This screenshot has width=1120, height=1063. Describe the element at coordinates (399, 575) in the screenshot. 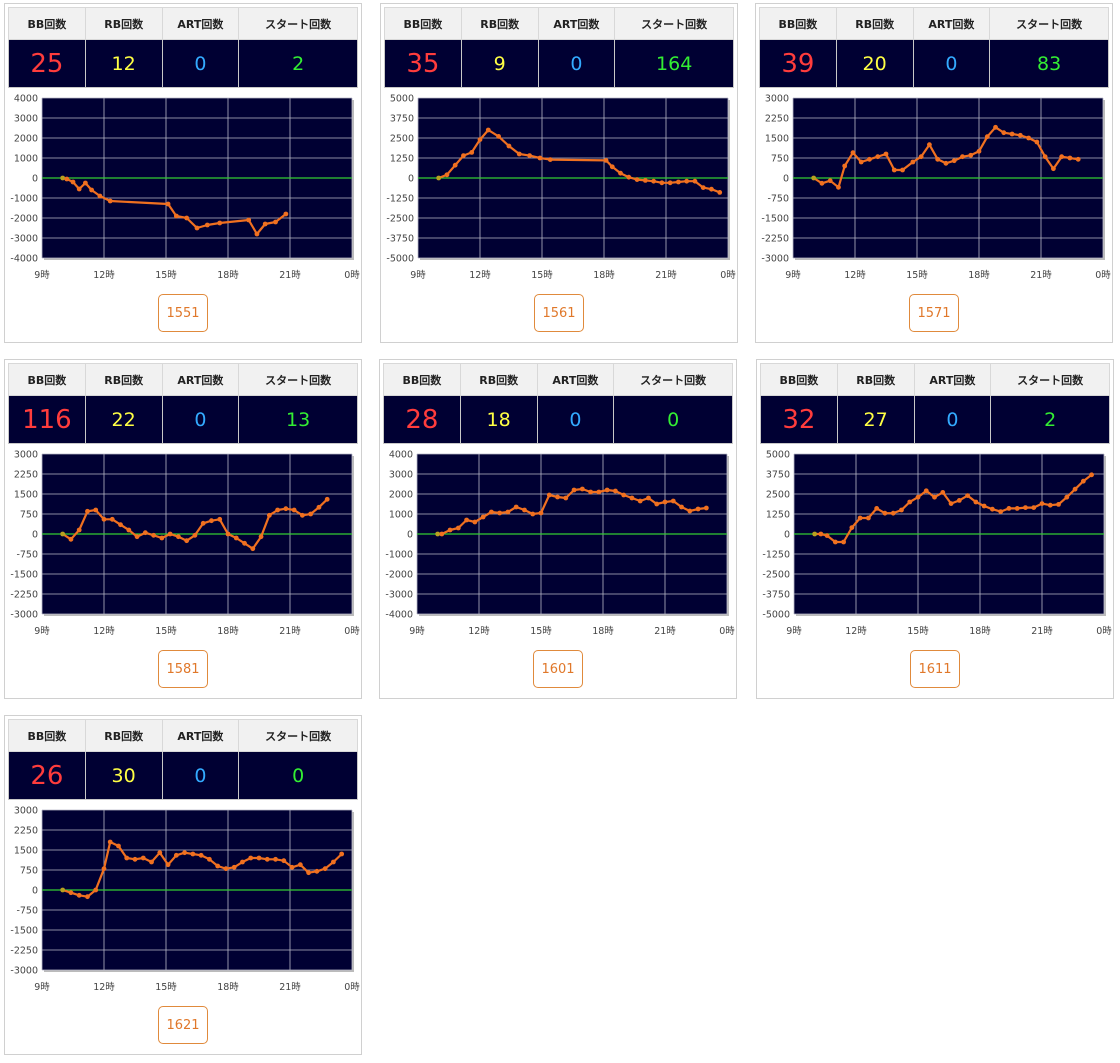

I see `y-tick-label: -2000` at that location.